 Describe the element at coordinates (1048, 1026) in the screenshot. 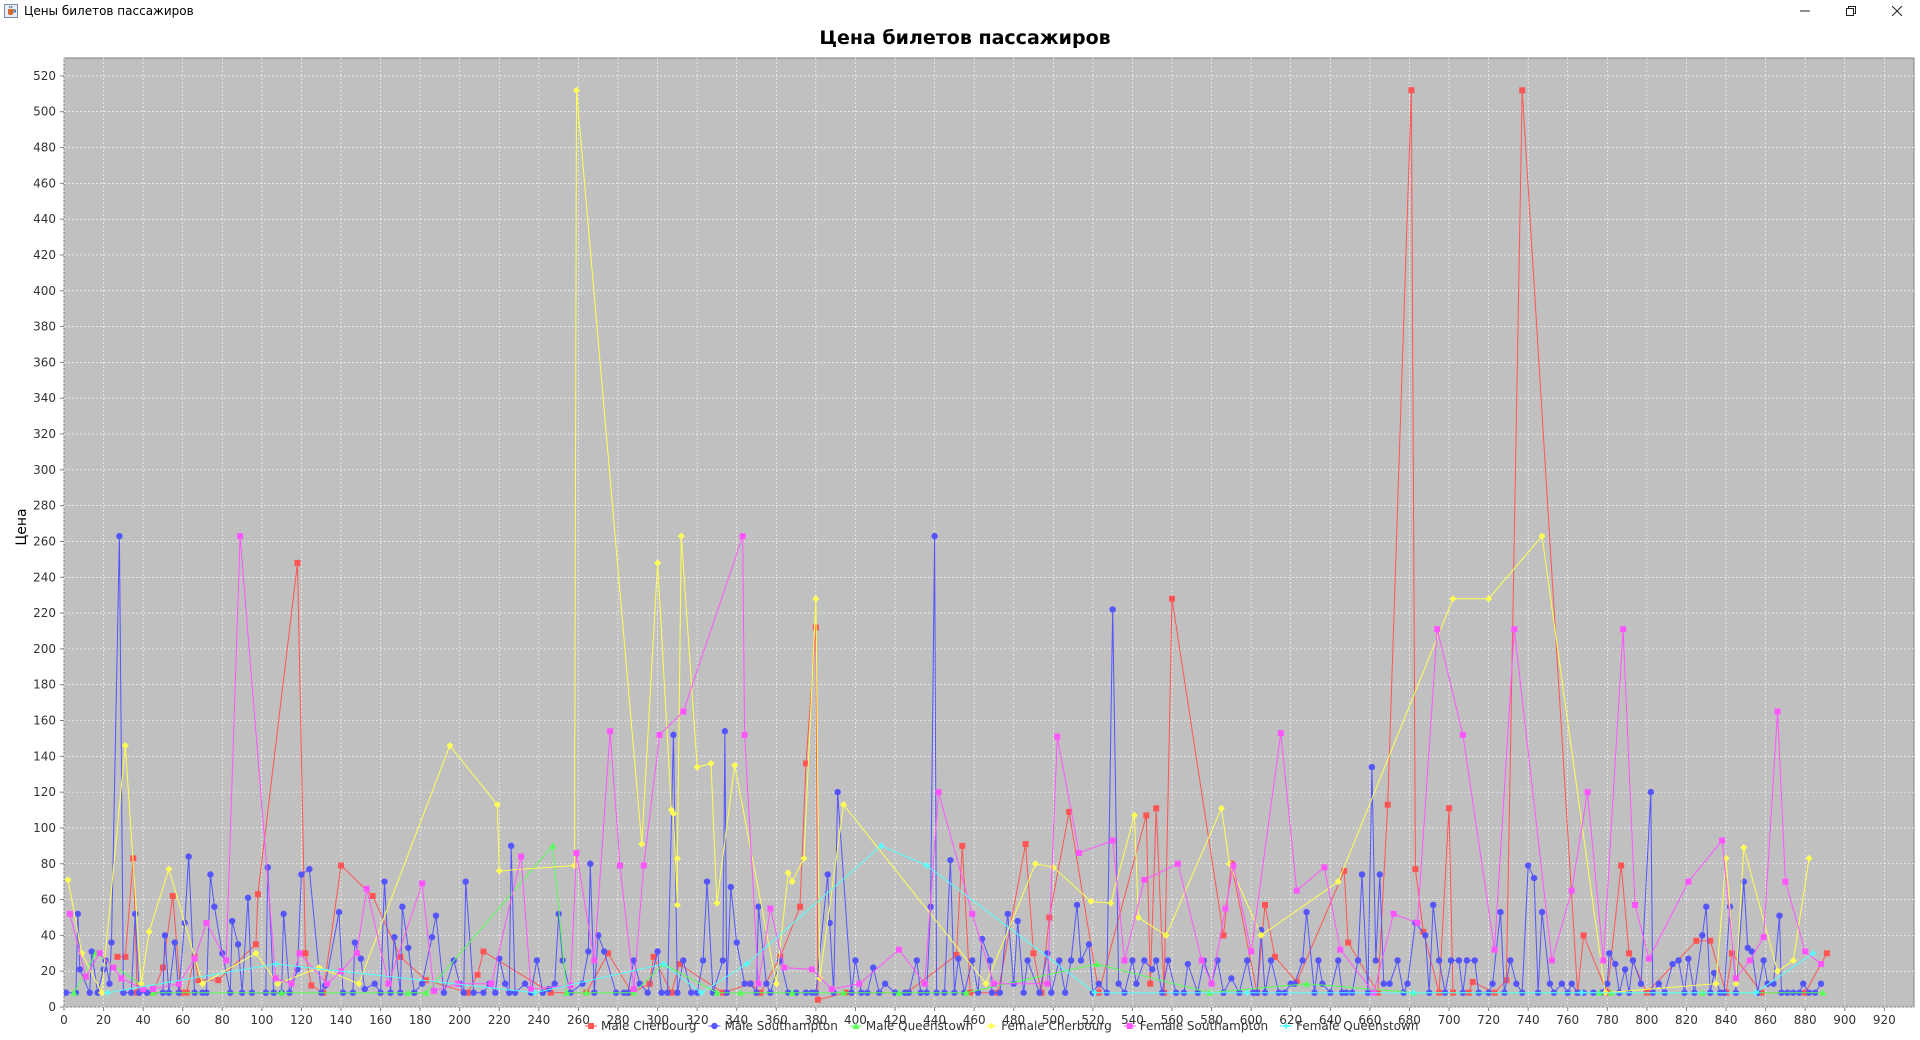

I see `legend-item: Female Cherbourg` at that location.